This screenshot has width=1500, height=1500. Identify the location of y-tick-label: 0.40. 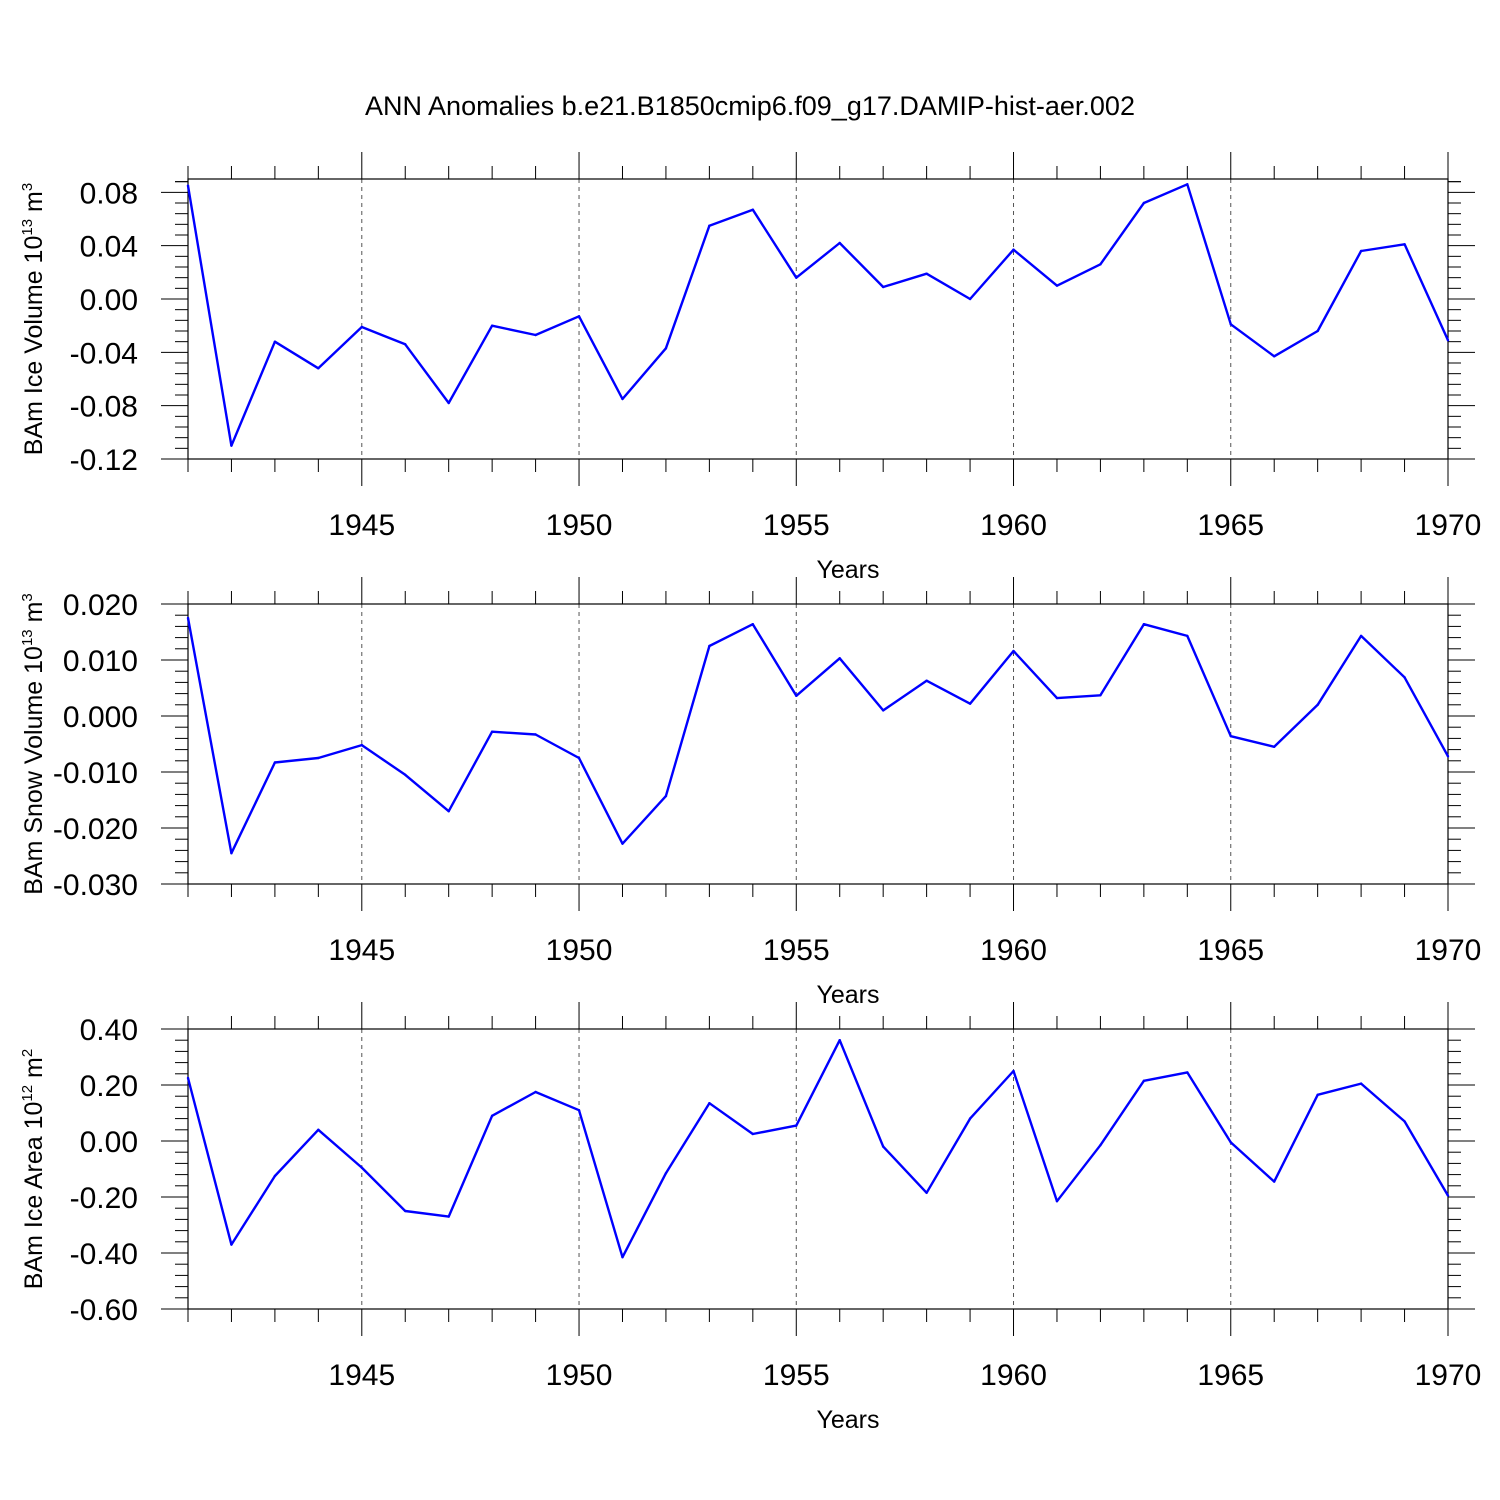
(109, 1030).